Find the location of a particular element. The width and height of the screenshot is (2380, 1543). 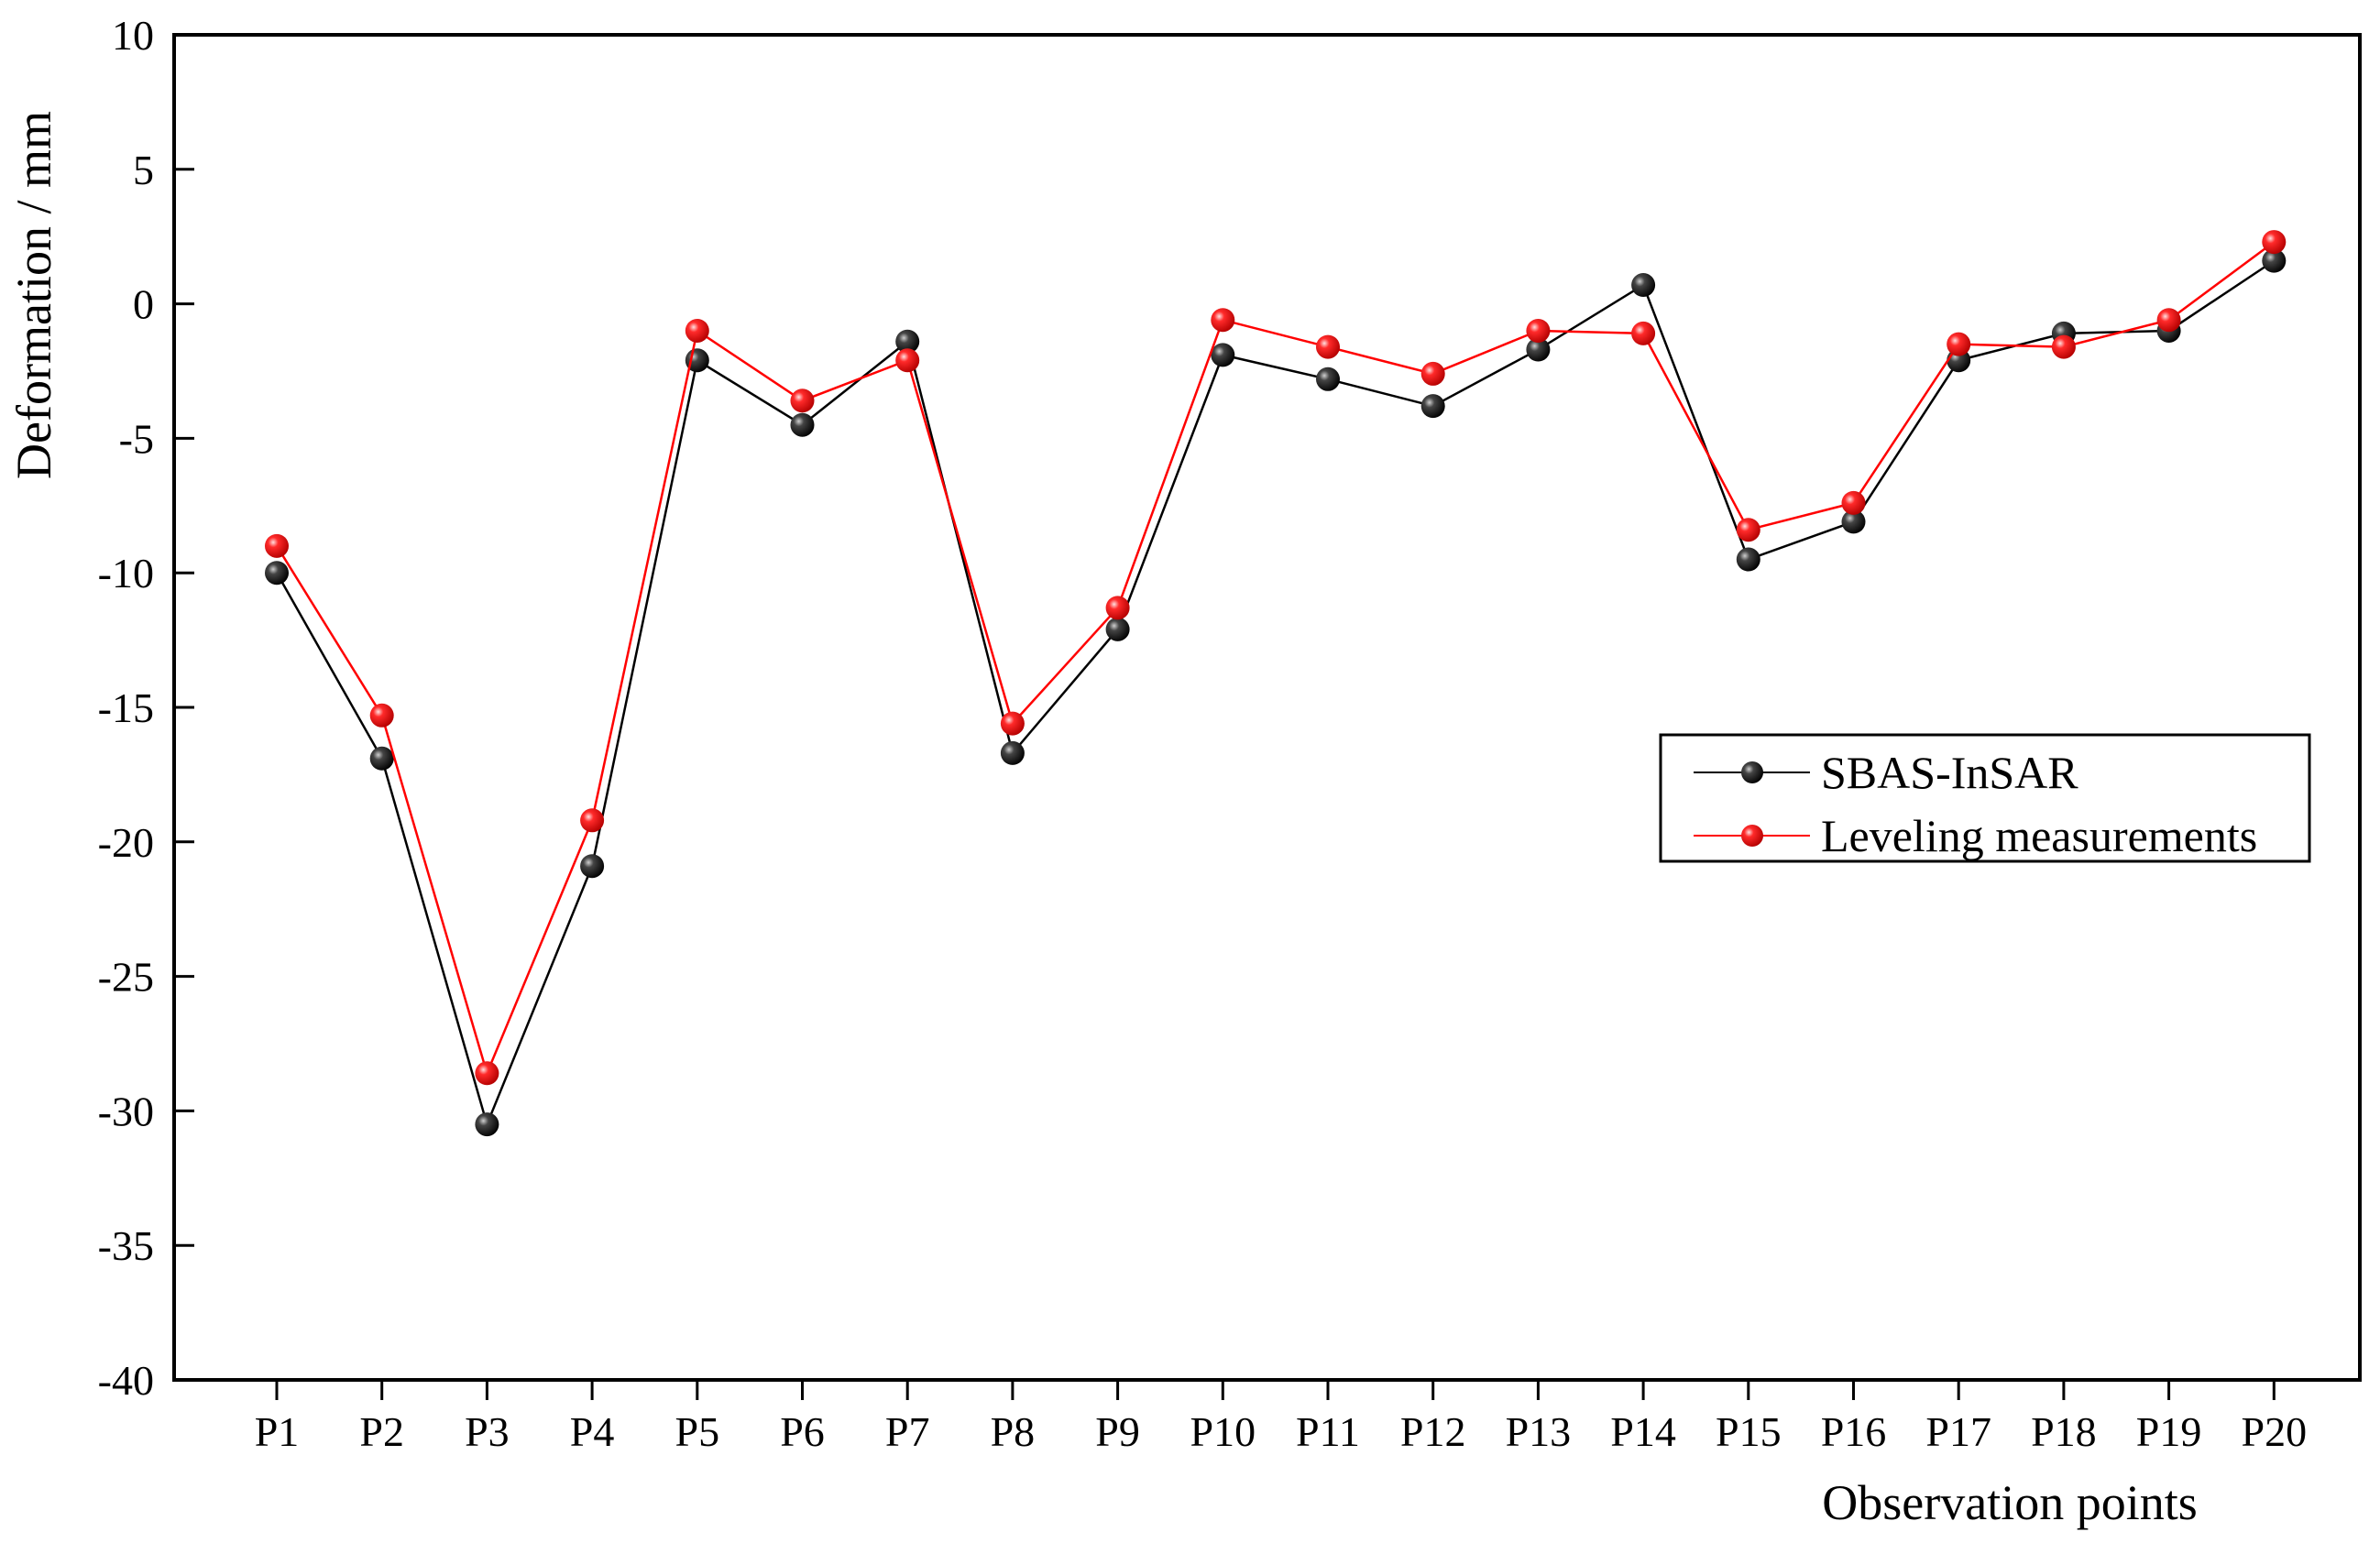

legend-label-sbas: SBAS-InSAR is located at coordinates (1949, 773).